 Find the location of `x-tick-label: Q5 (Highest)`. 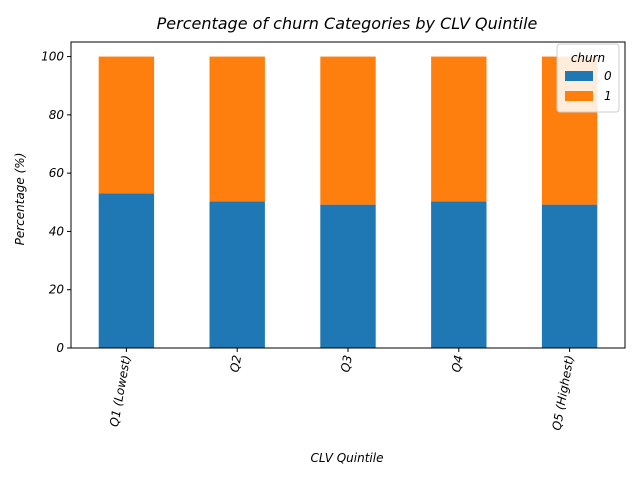

x-tick-label: Q5 (Highest) is located at coordinates (563, 392).